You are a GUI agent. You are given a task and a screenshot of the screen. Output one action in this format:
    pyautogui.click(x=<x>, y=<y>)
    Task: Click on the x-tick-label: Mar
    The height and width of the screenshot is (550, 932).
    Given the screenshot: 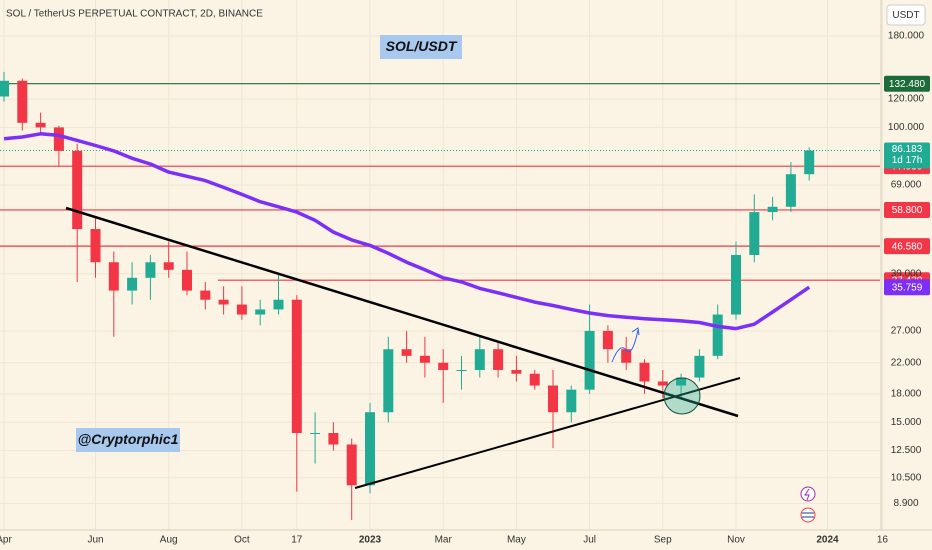 What is the action you would take?
    pyautogui.click(x=444, y=540)
    